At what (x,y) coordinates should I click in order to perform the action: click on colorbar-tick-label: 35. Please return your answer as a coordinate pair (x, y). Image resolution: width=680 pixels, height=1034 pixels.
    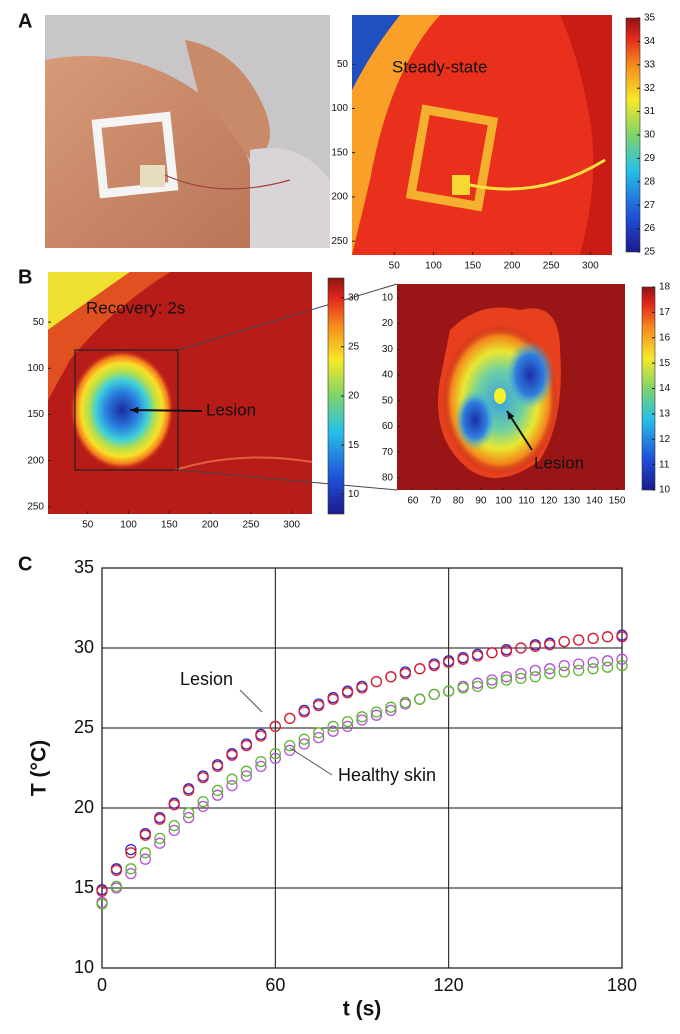
    Looking at the image, I should click on (650, 18).